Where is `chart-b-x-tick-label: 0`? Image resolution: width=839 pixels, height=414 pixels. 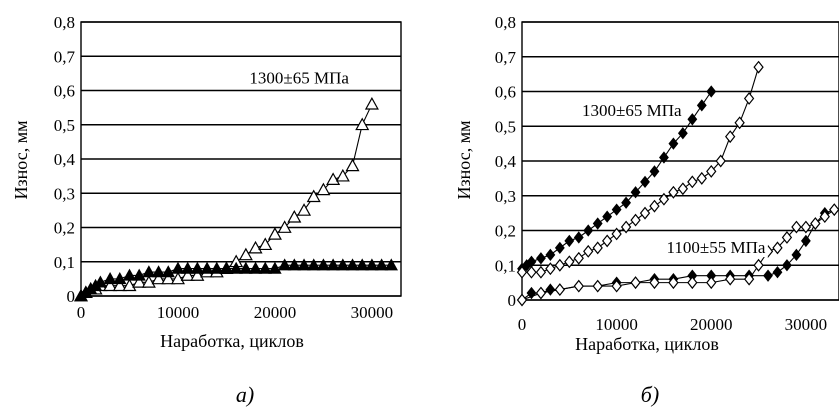
chart-b-x-tick-label: 0 is located at coordinates (522, 324).